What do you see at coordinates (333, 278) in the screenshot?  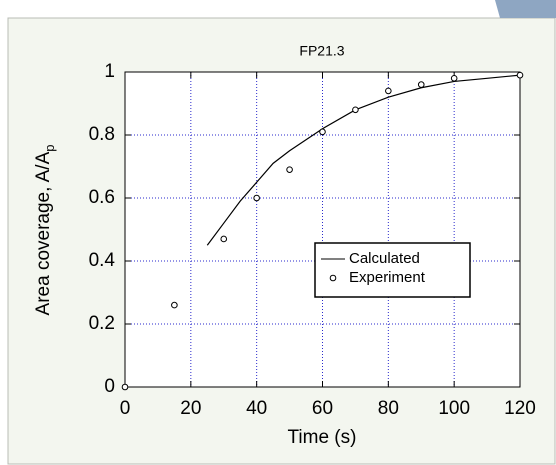 I see `legend-swatch` at bounding box center [333, 278].